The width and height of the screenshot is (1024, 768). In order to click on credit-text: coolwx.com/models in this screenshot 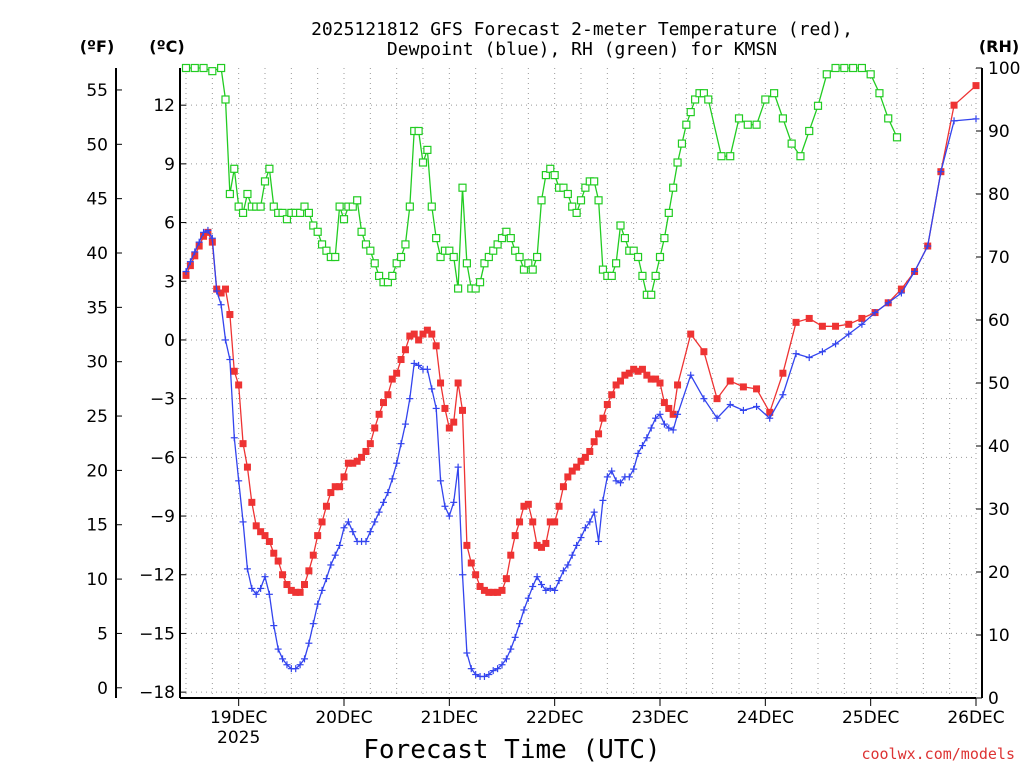, I will do `click(938, 754)`.